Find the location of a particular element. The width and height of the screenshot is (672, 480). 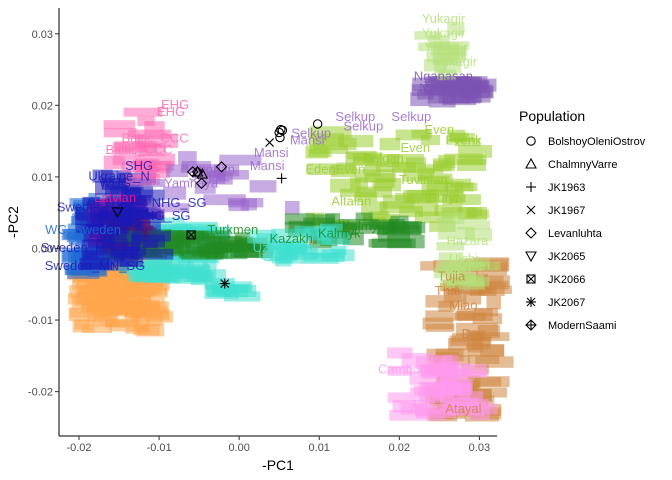

asterisk-icon is located at coordinates (531, 302).